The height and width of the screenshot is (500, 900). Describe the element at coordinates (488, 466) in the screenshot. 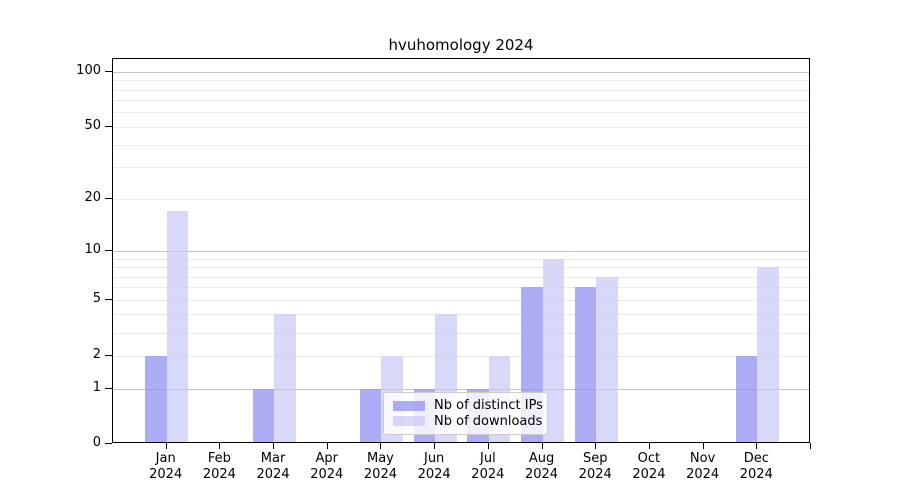

I see `x-tick-label: Jul 2024` at that location.